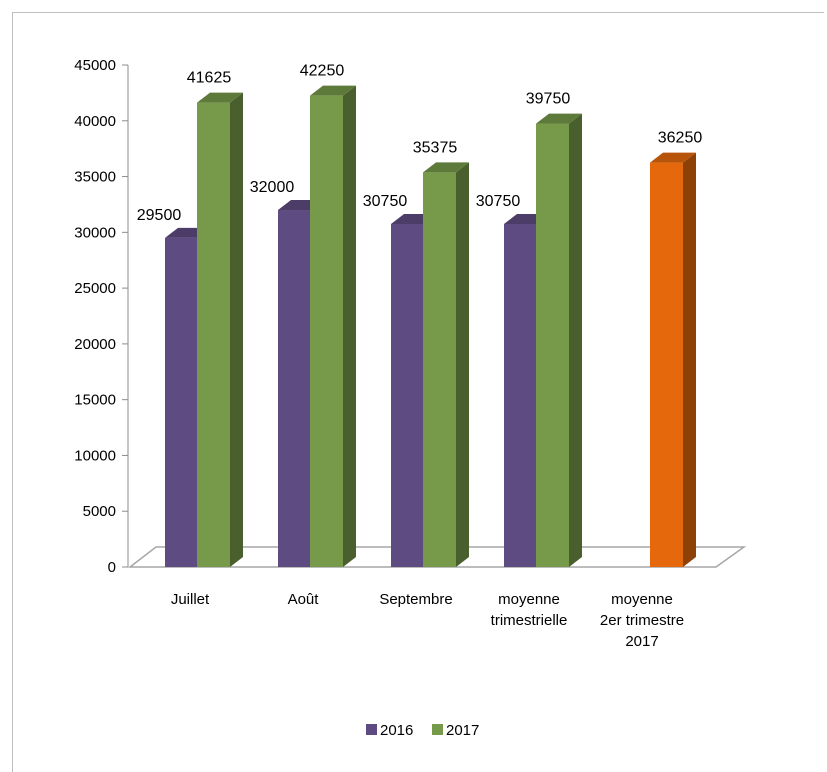 The height and width of the screenshot is (772, 827). Describe the element at coordinates (95, 400) in the screenshot. I see `y-tick-label: 15000` at that location.